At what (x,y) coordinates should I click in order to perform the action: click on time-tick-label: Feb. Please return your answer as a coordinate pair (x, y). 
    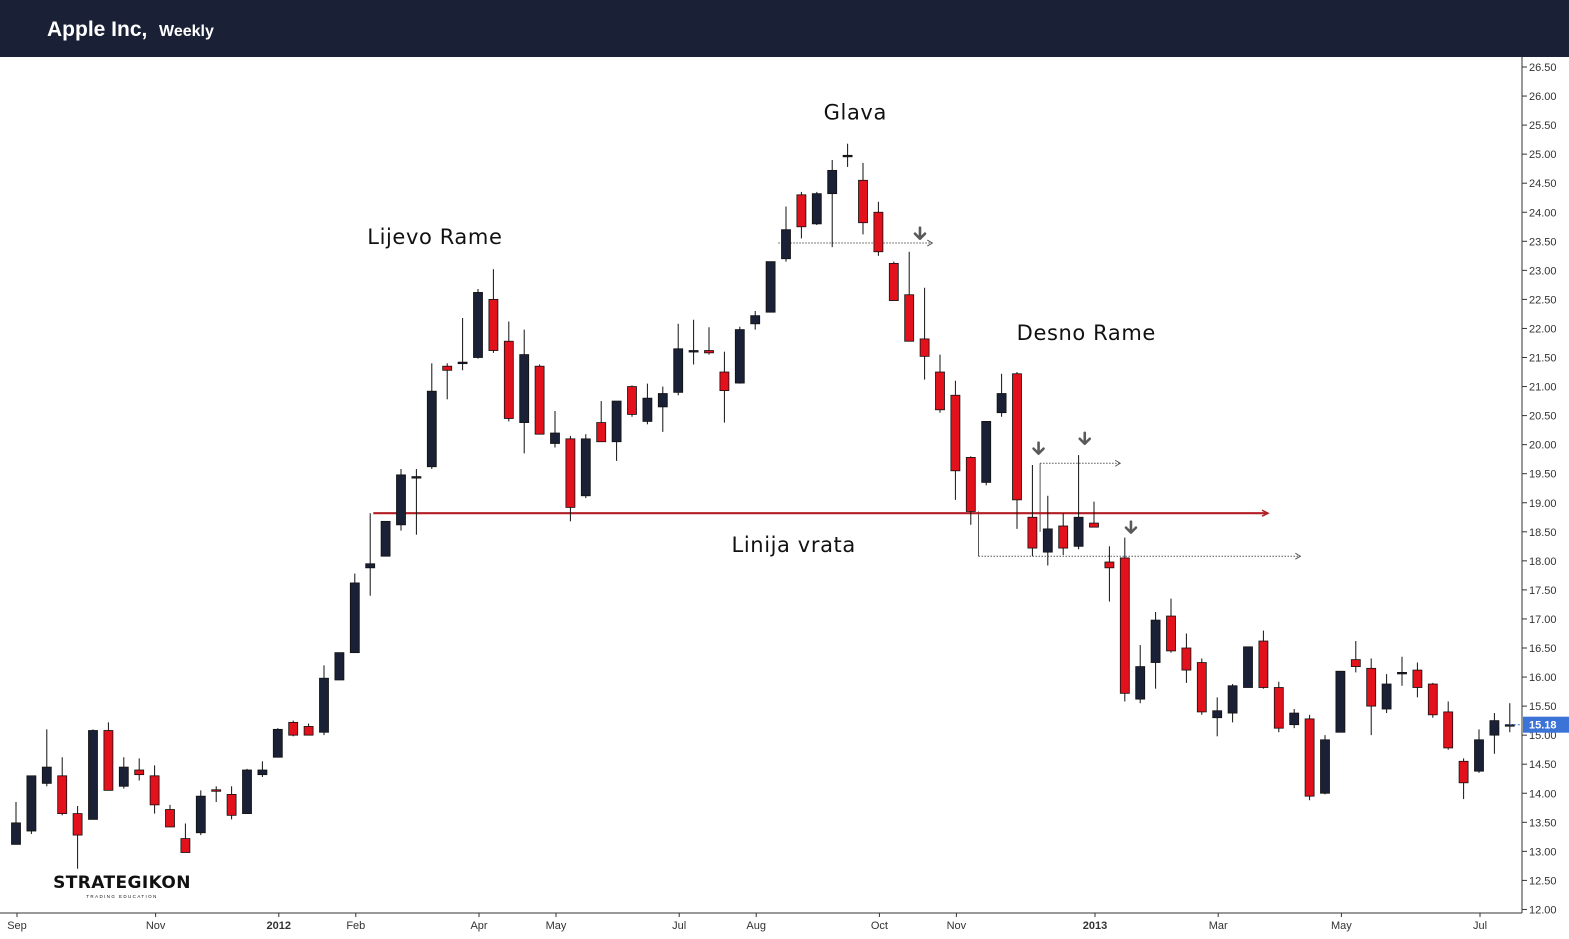
    Looking at the image, I should click on (355, 926).